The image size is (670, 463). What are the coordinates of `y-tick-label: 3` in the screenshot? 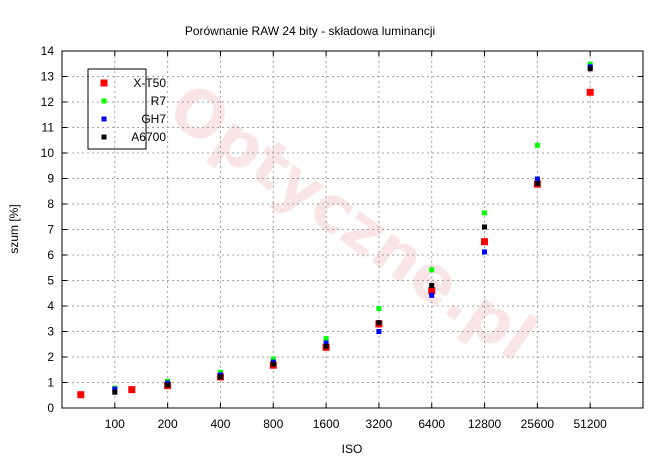 It's located at (50, 332).